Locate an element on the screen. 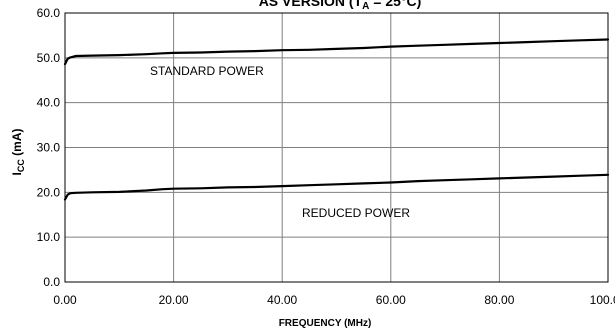 The width and height of the screenshot is (615, 329). y-tick-label-1: 10.0 is located at coordinates (49, 237).